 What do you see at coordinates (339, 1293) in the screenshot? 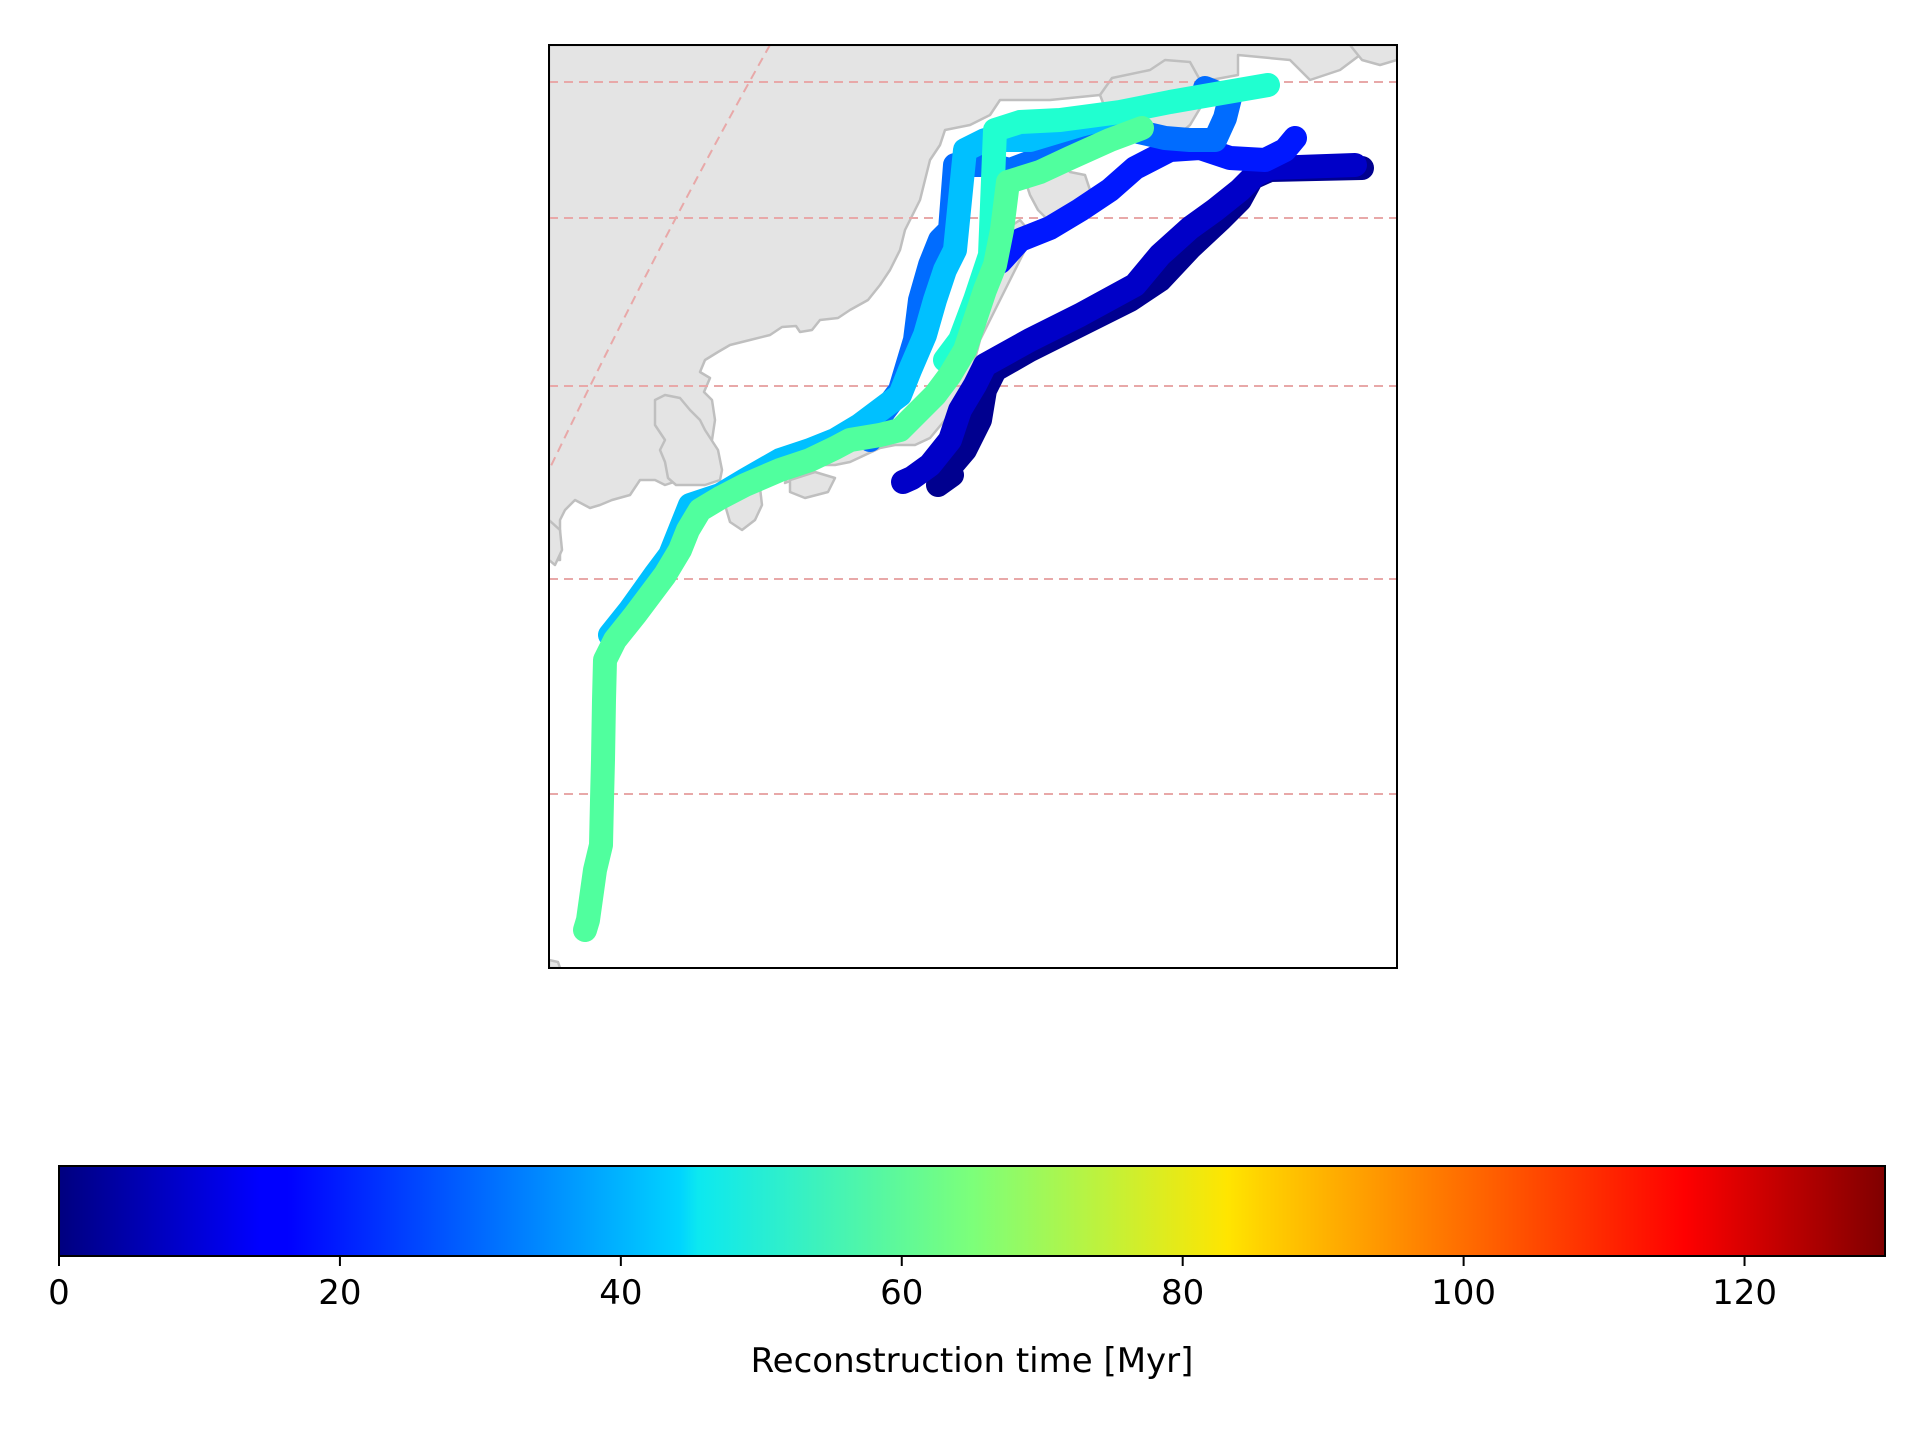
I see `colorbar-tick-label: 20` at bounding box center [339, 1293].